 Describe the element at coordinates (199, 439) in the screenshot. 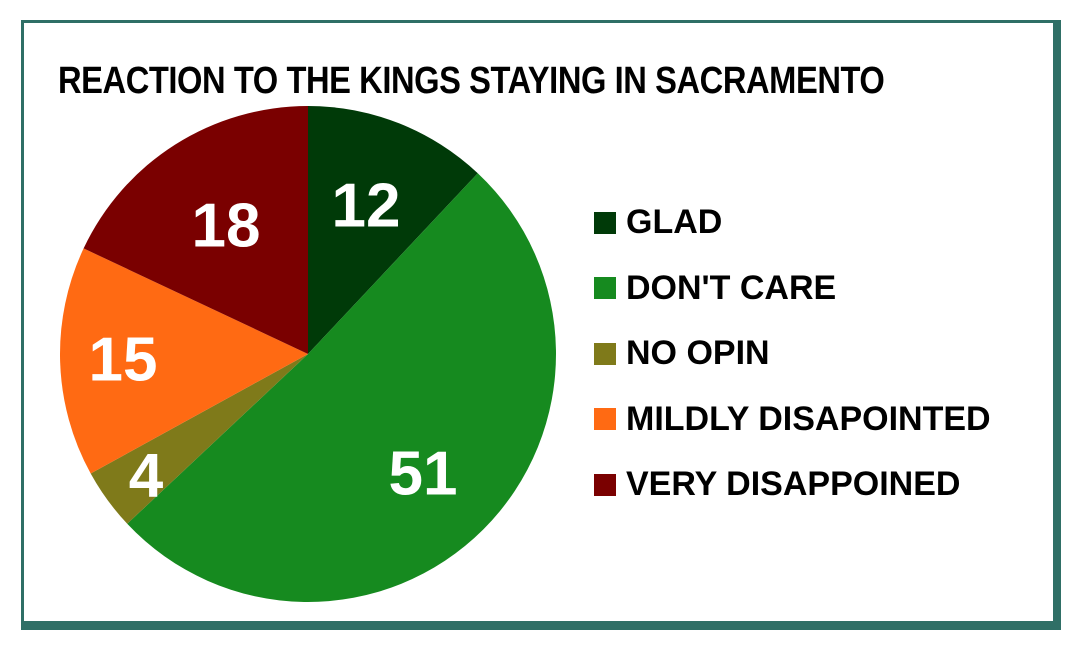

I see `pie-slice-no-opin` at that location.